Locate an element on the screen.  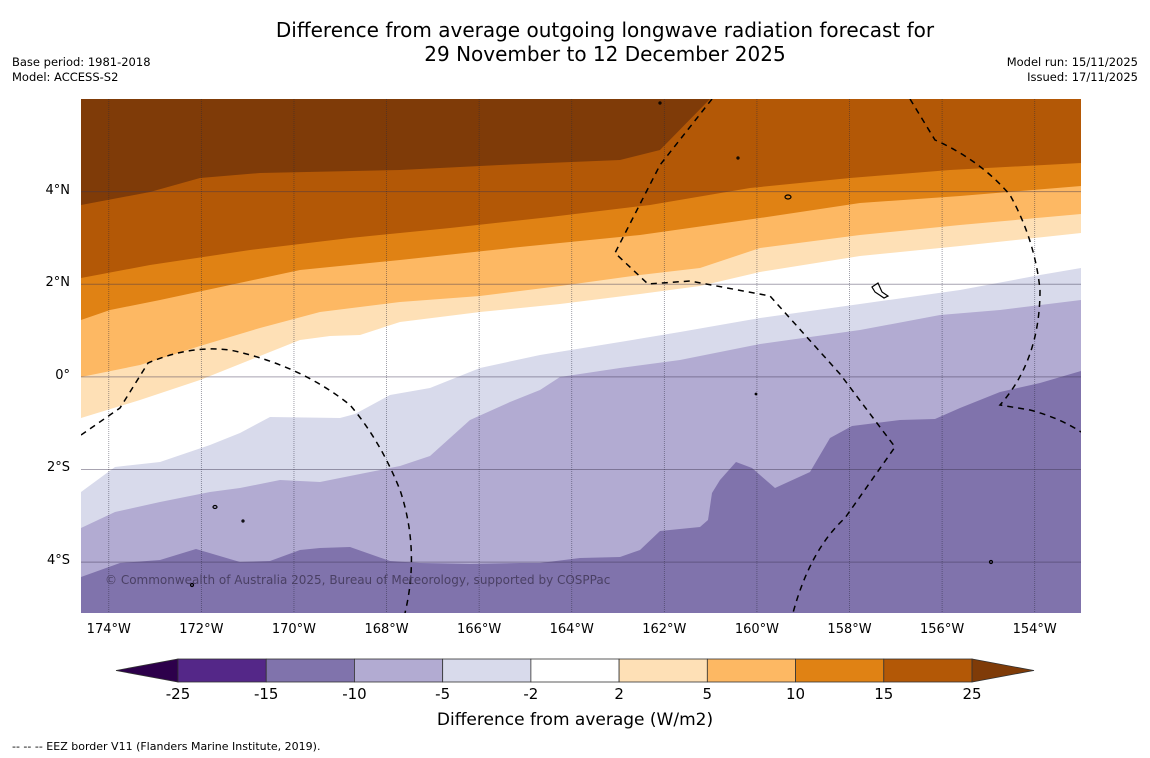
longitude-label: 156°W is located at coordinates (942, 629).